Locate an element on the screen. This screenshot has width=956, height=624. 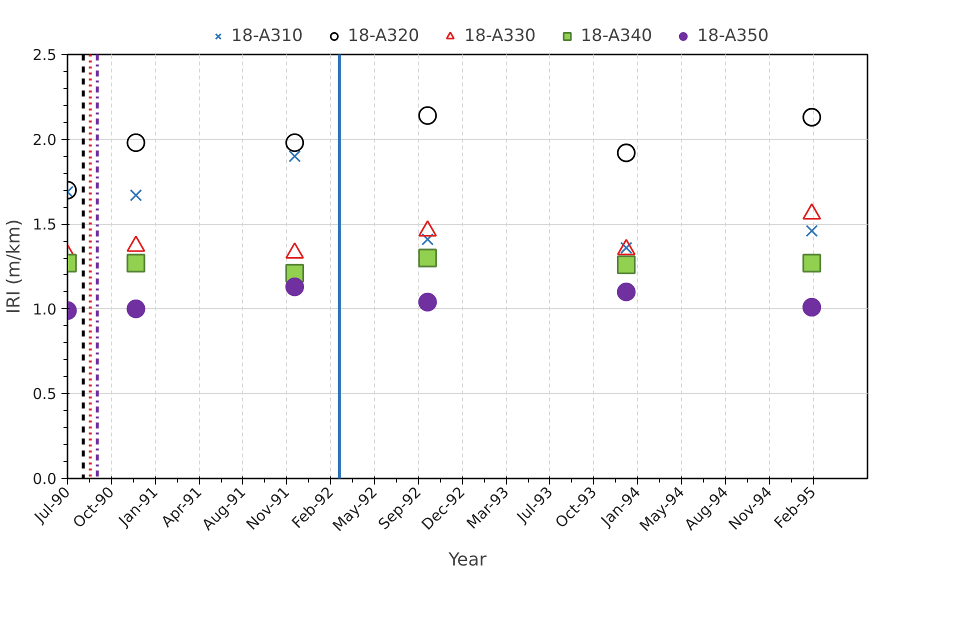
y-tick-label: 0.0 is located at coordinates (44, 479).